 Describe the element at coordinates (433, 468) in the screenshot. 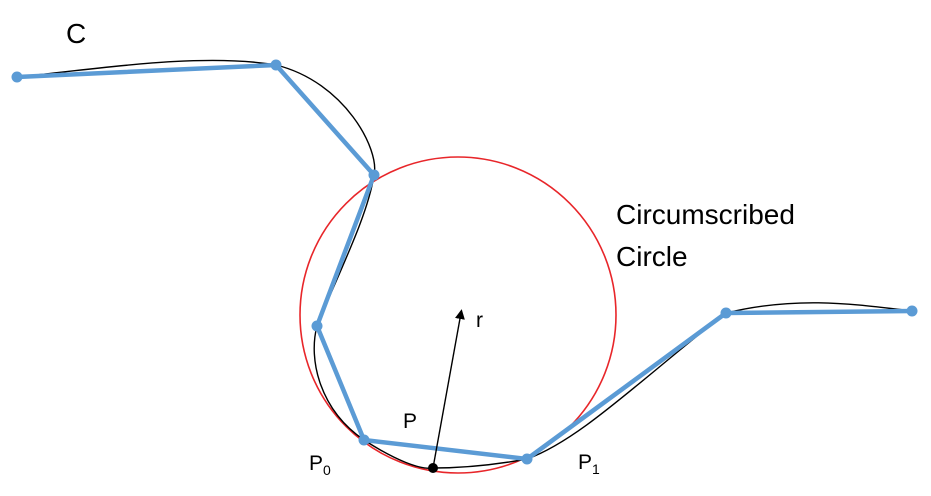

I see `curve-point` at that location.